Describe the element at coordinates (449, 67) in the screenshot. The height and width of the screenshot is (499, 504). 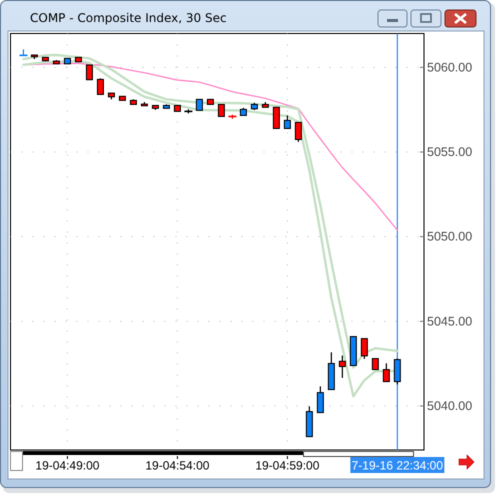
I see `y-tick-label: 5060.00` at that location.